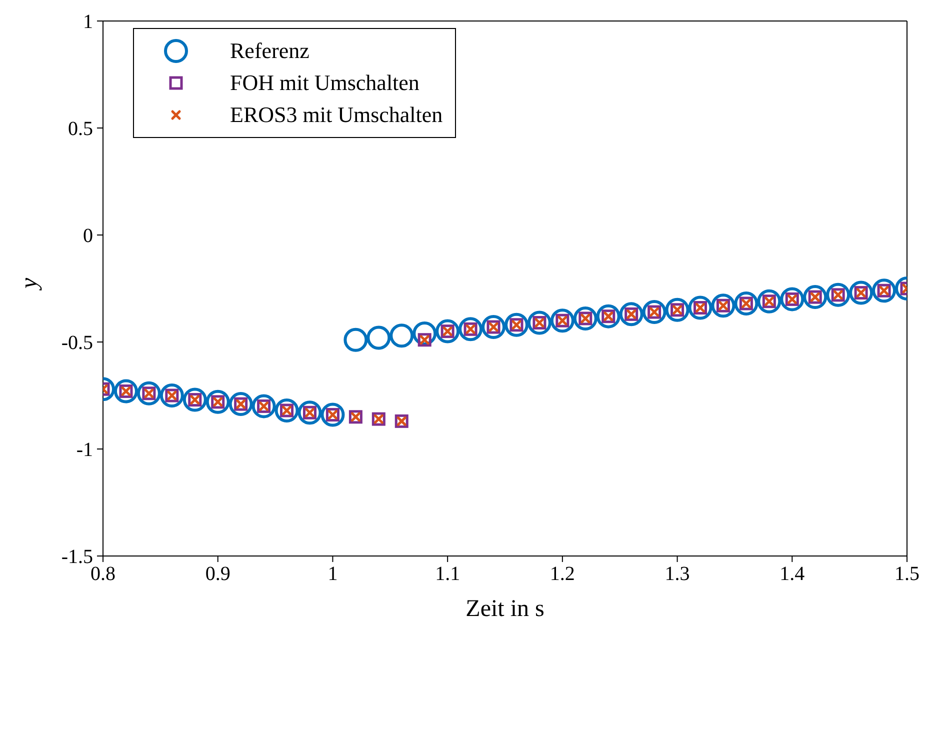 The height and width of the screenshot is (740, 933). I want to click on y-tick-label: -1.5, so click(77, 557).